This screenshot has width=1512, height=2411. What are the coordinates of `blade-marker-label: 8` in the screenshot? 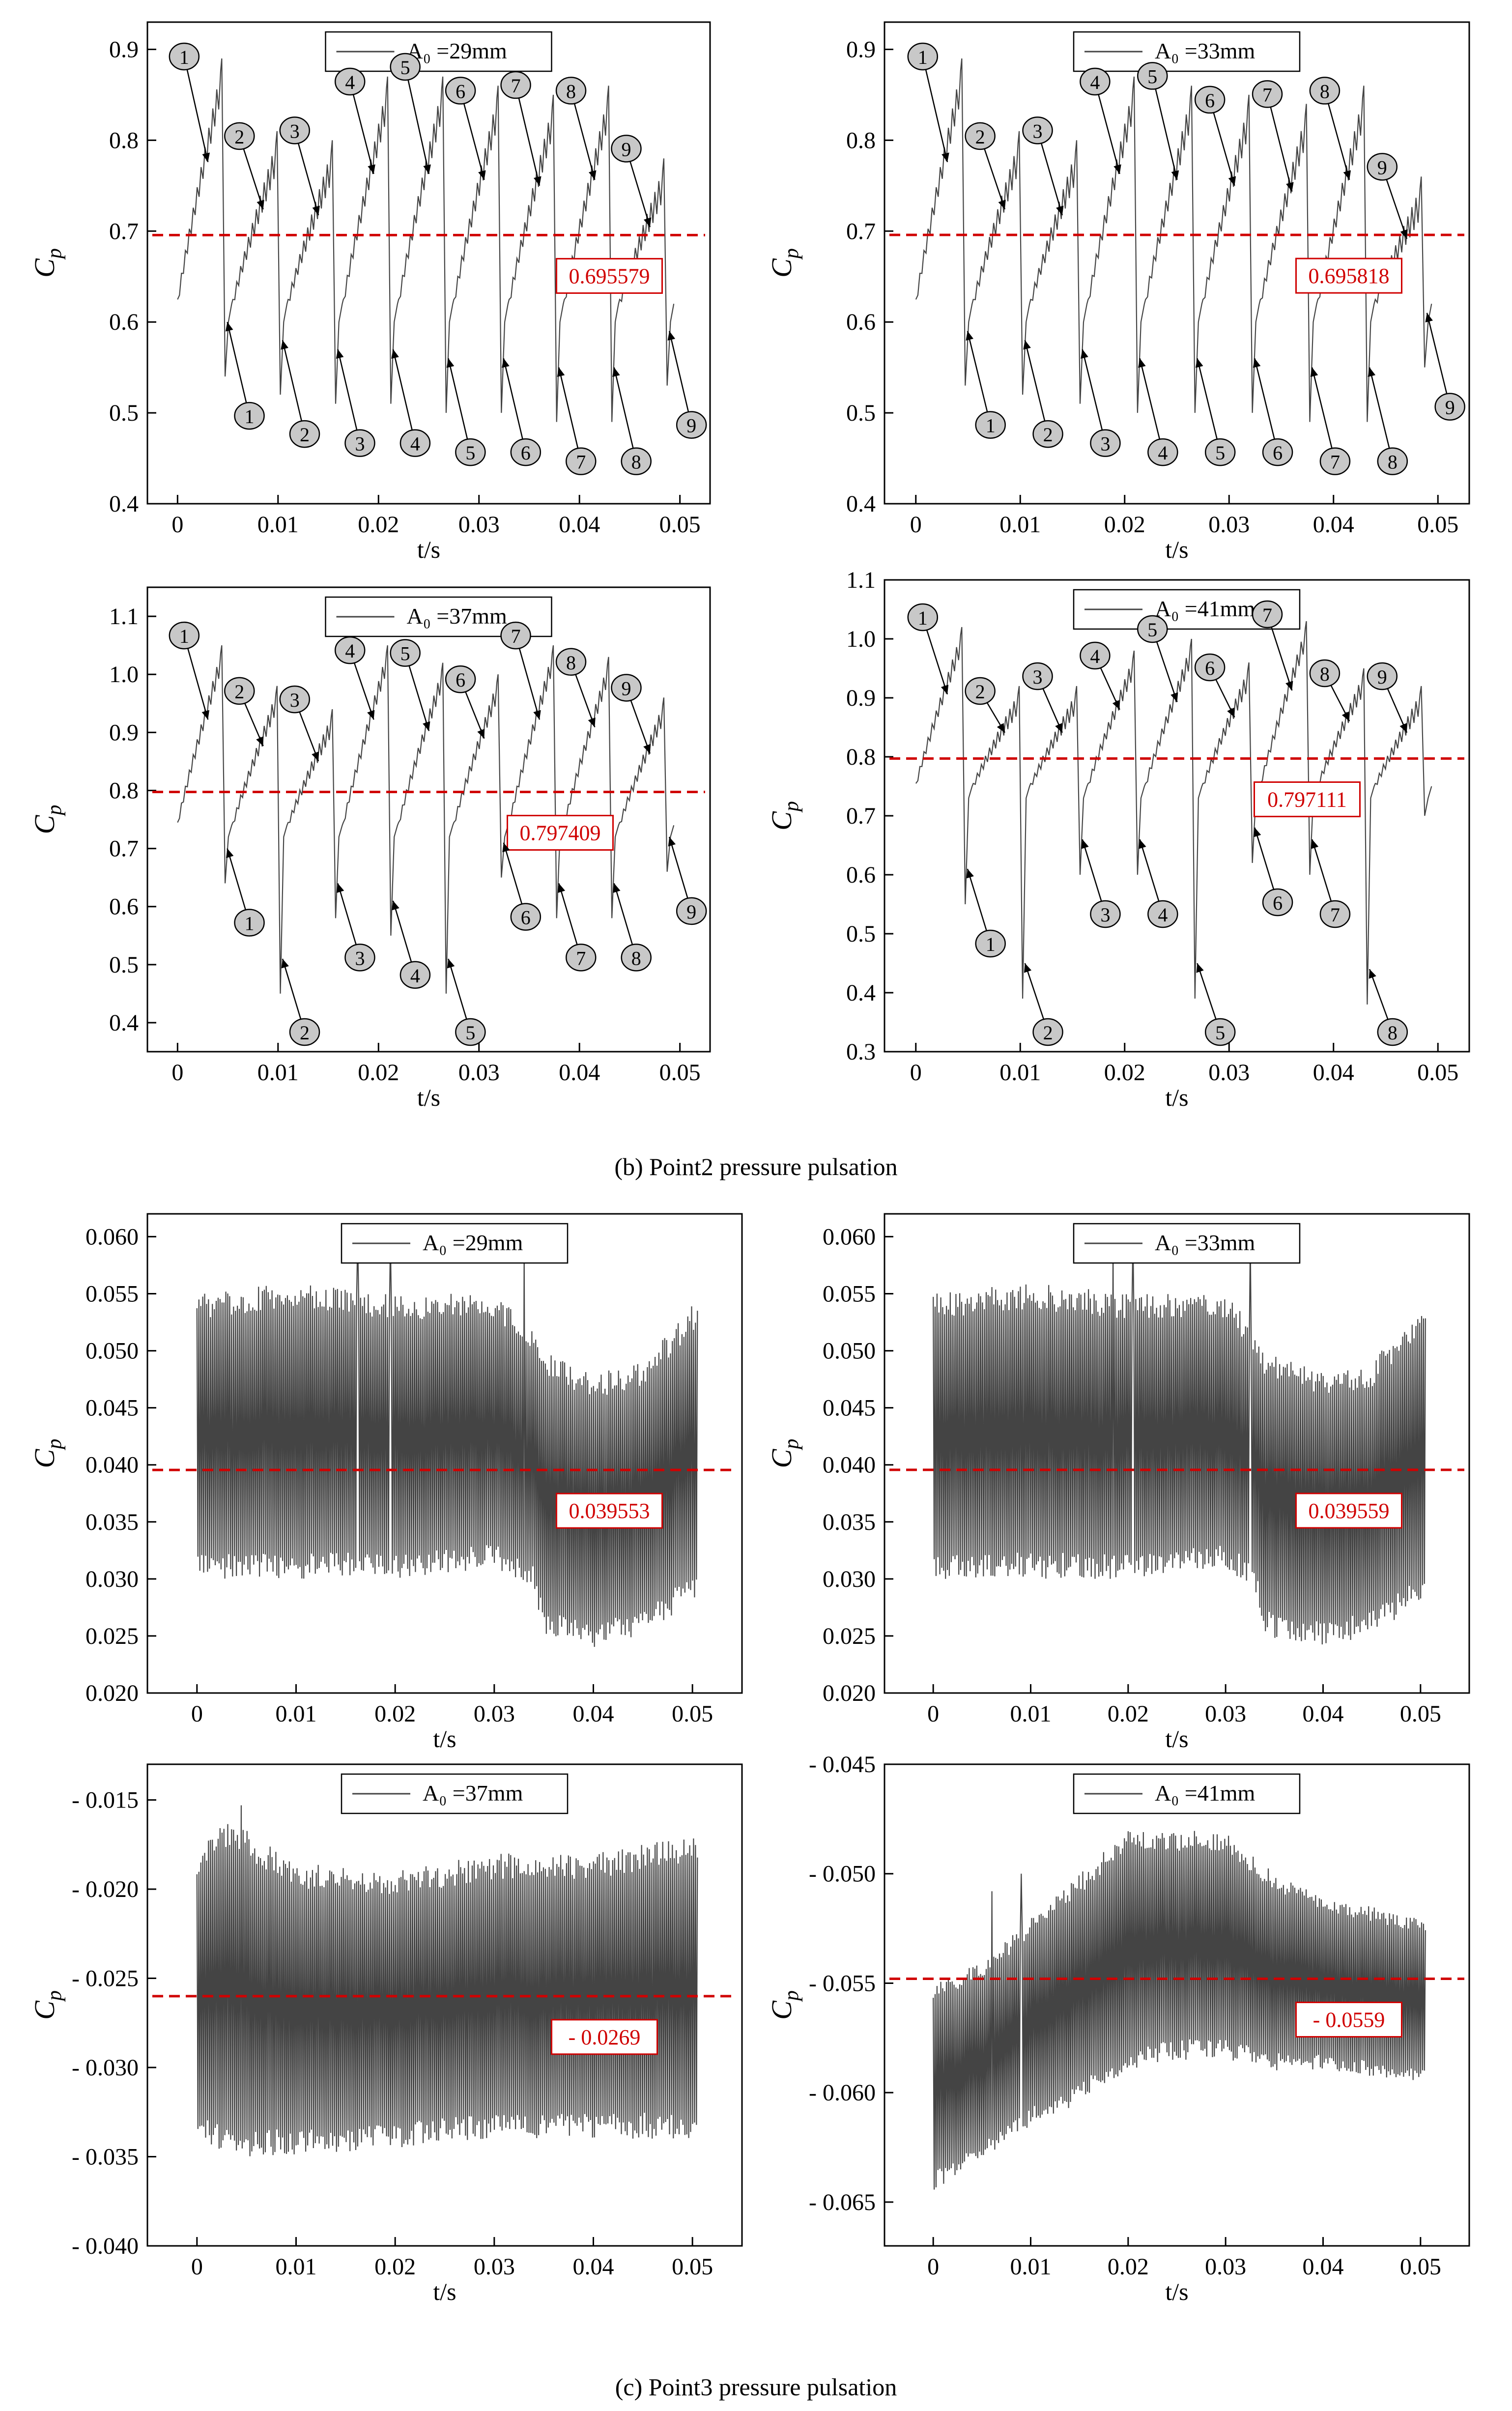 It's located at (571, 663).